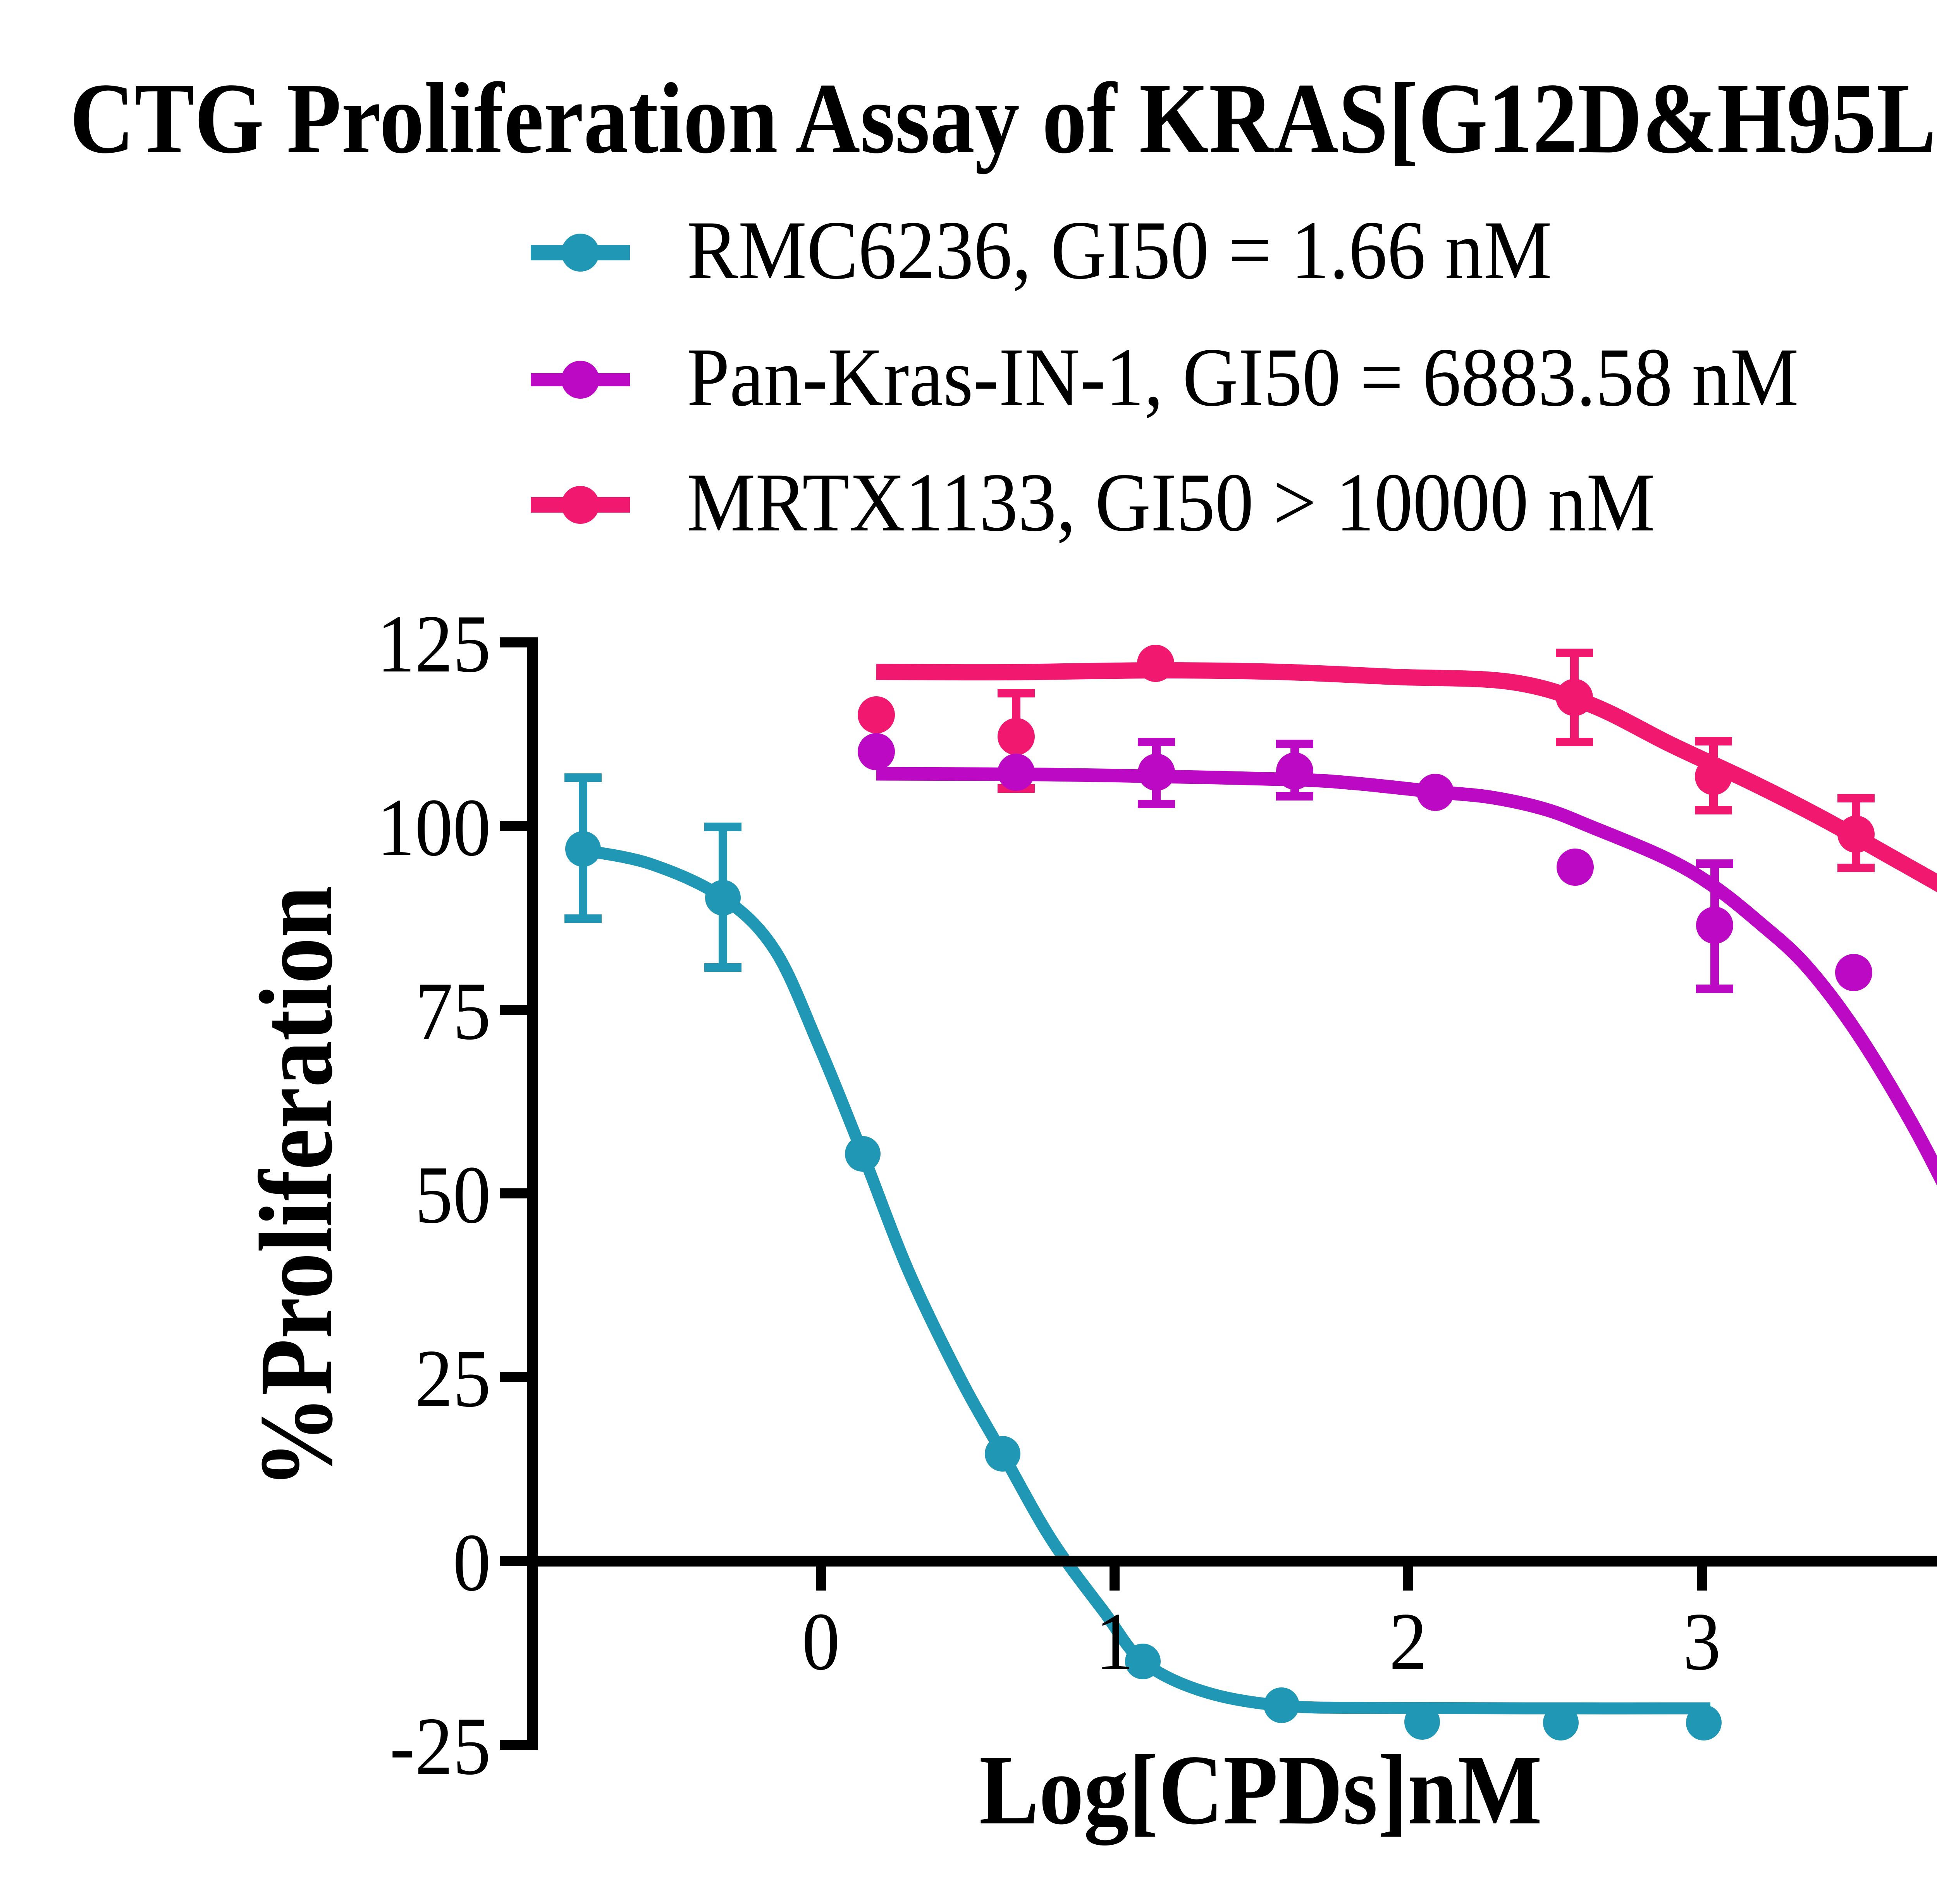 Image resolution: width=1937 pixels, height=1904 pixels. I want to click on svg-text: RMC6236, GI50 = 1.66 nM, so click(1120, 250).